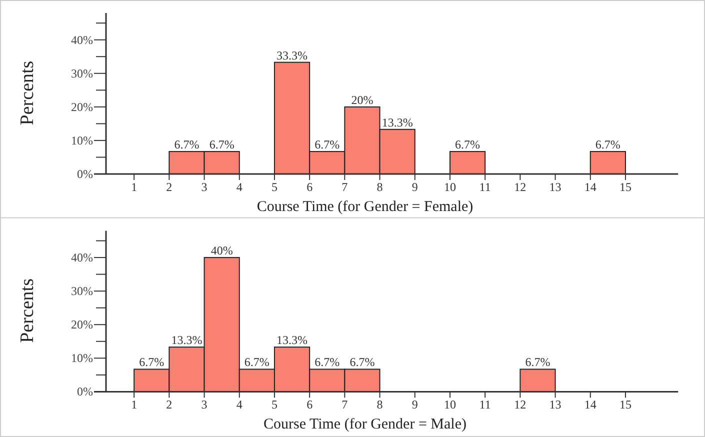 The image size is (705, 437). Describe the element at coordinates (362, 99) in the screenshot. I see `data-label: 20%` at that location.